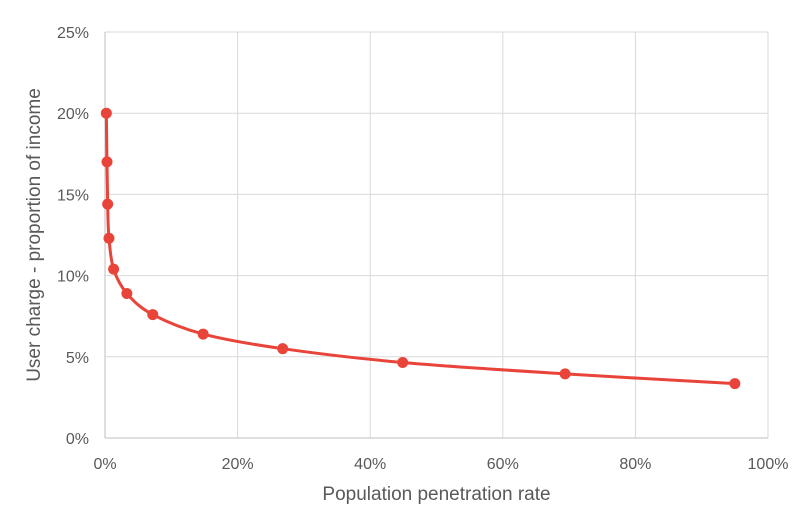  What do you see at coordinates (73, 33) in the screenshot?
I see `y-tick-label: 25%` at bounding box center [73, 33].